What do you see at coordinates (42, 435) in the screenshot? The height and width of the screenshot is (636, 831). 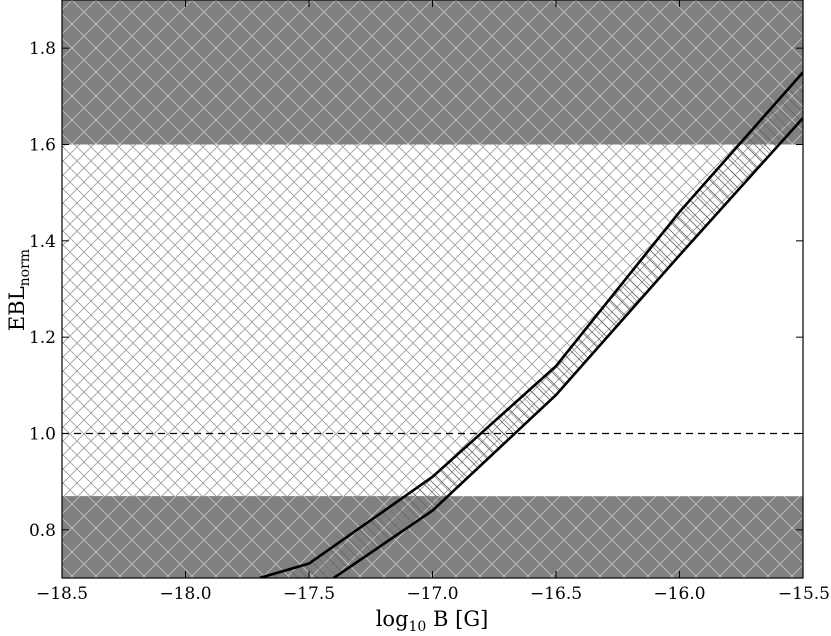 I see `y-tick-label: 1.0` at bounding box center [42, 435].